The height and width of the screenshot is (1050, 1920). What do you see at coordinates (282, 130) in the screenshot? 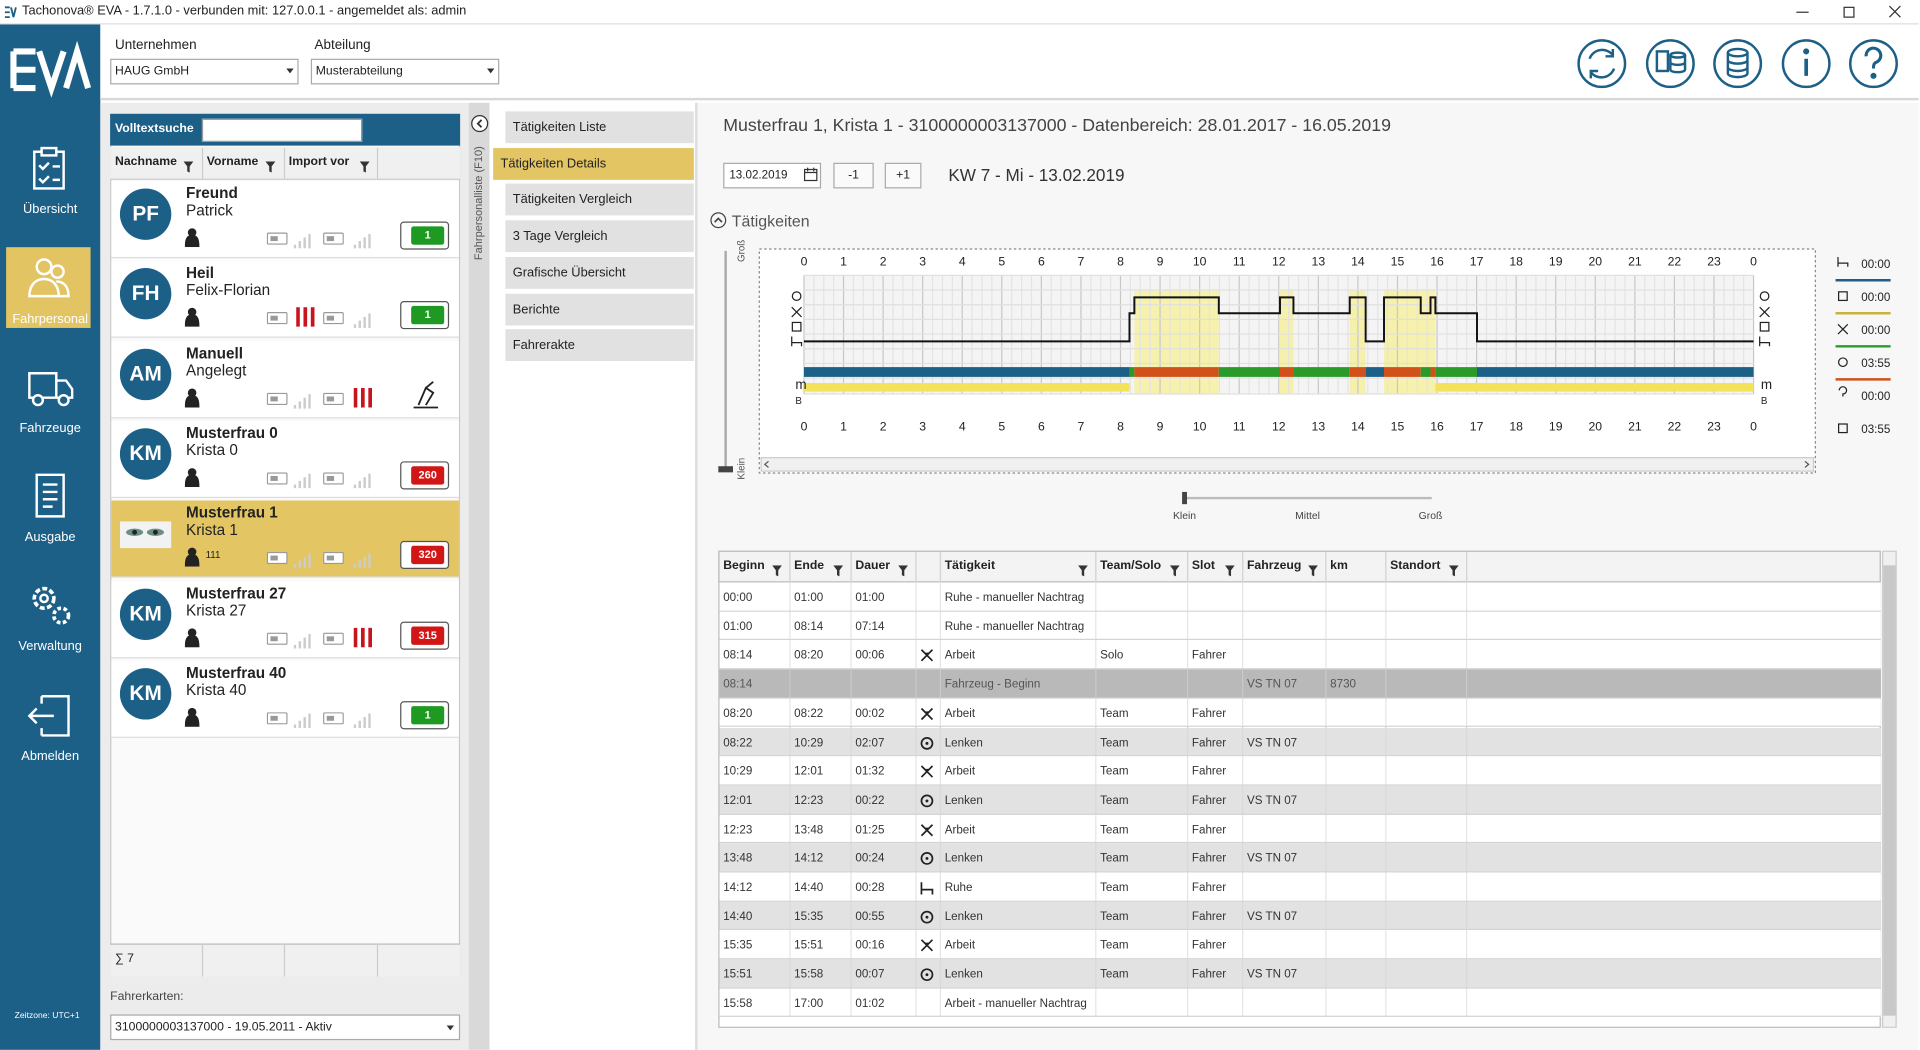
I see `search-input` at bounding box center [282, 130].